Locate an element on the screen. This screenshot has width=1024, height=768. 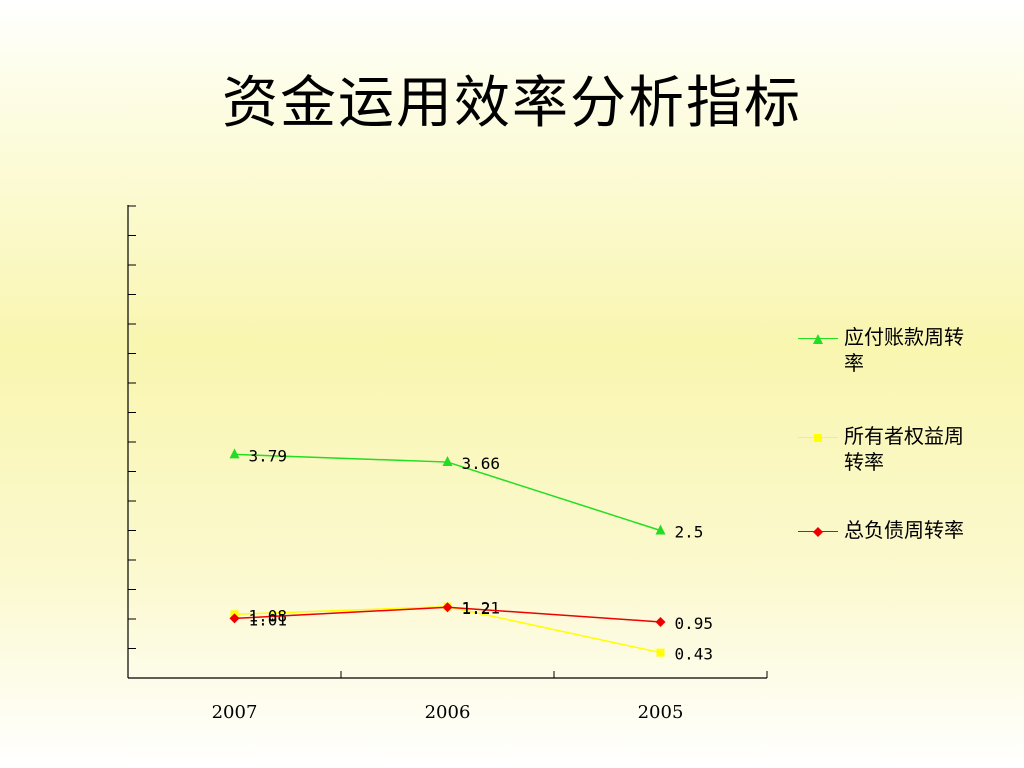
data-label: 0.95 is located at coordinates (694, 623).